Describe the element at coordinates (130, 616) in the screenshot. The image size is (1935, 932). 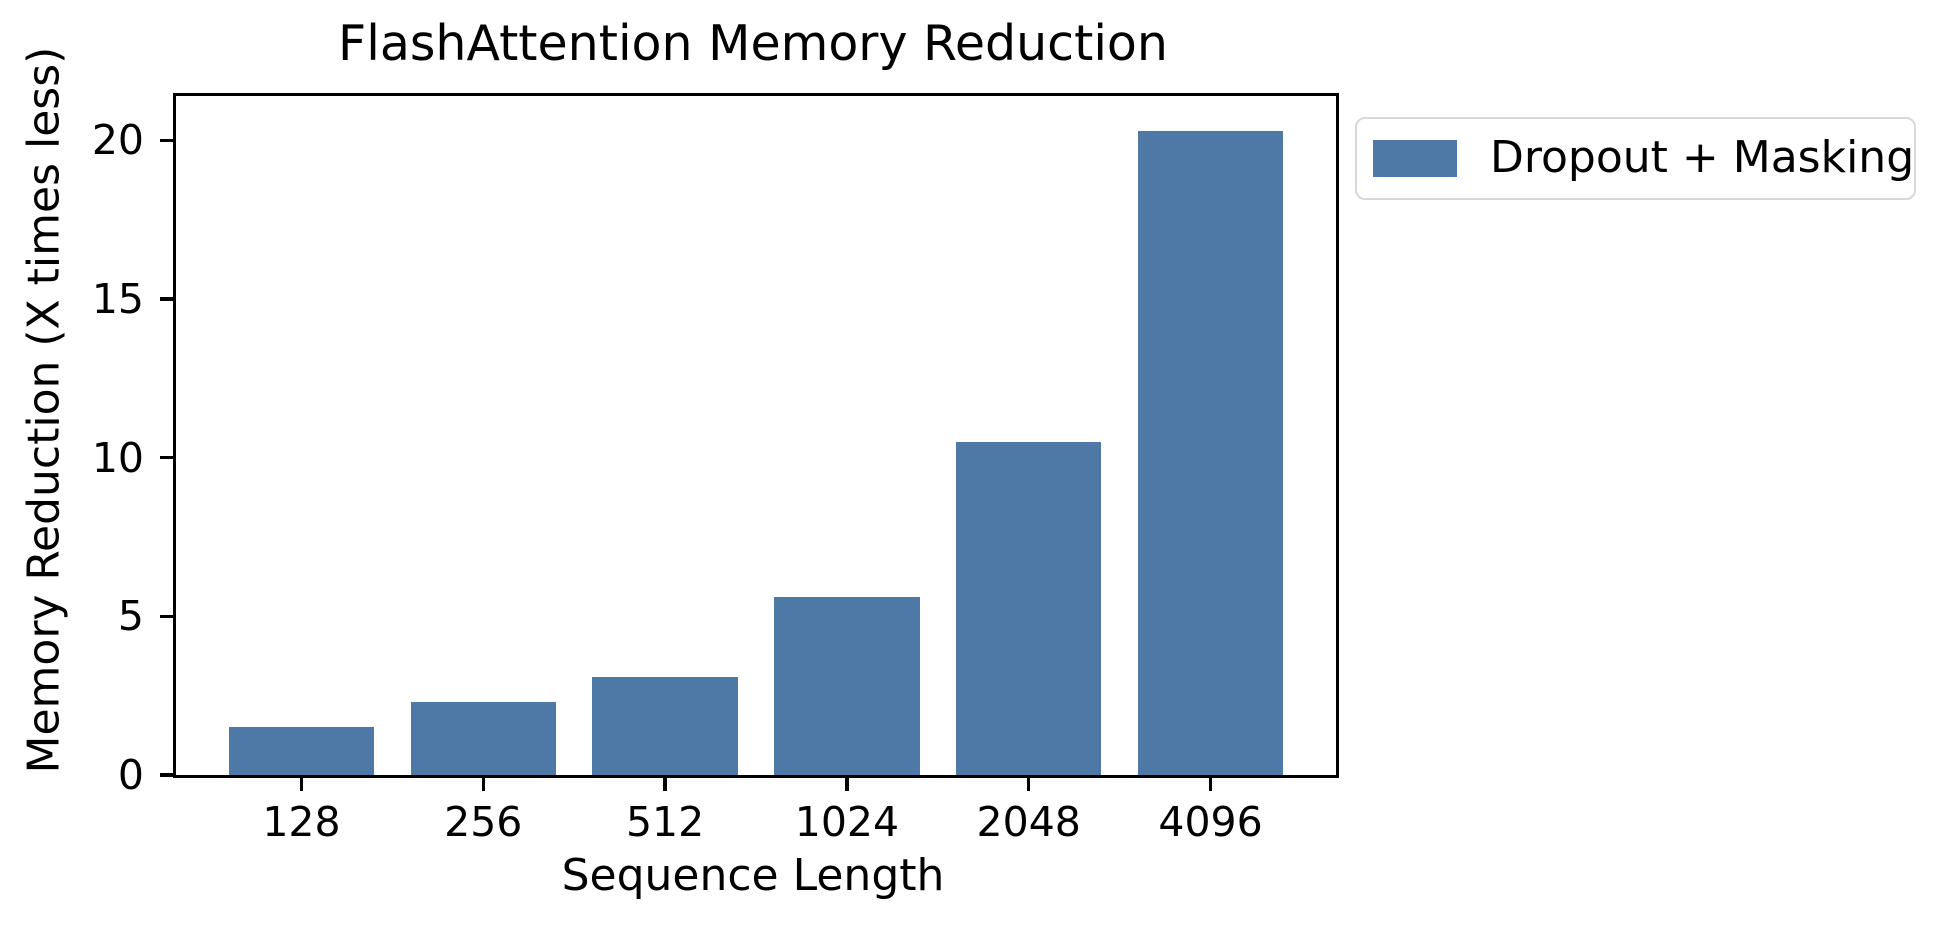
I see `y-tick-label: 5` at that location.